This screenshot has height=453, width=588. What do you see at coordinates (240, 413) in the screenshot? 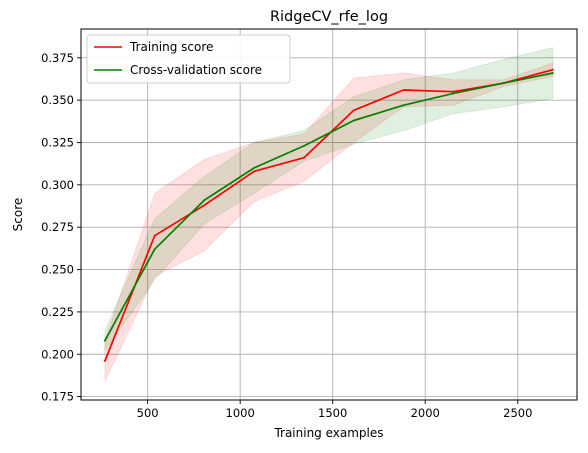
I see `x-tick-label: 1000` at bounding box center [240, 413].